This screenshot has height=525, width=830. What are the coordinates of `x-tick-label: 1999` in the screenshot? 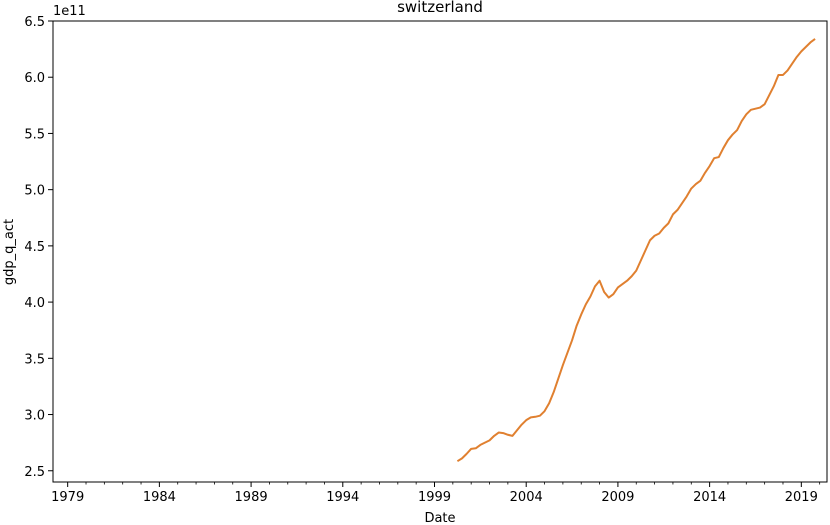 It's located at (434, 497).